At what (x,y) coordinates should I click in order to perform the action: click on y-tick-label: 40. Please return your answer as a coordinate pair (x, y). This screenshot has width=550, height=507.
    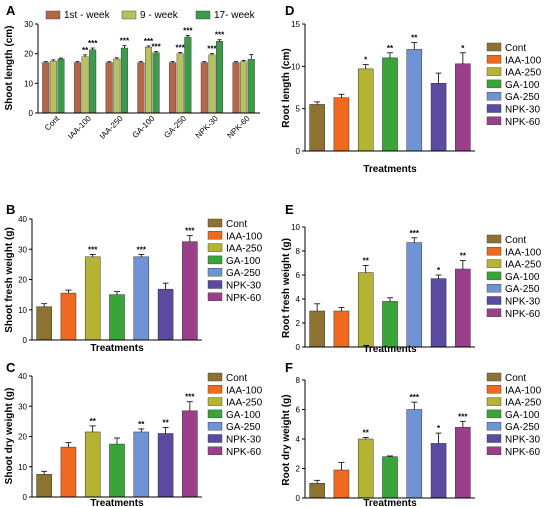
    Looking at the image, I should click on (22, 219).